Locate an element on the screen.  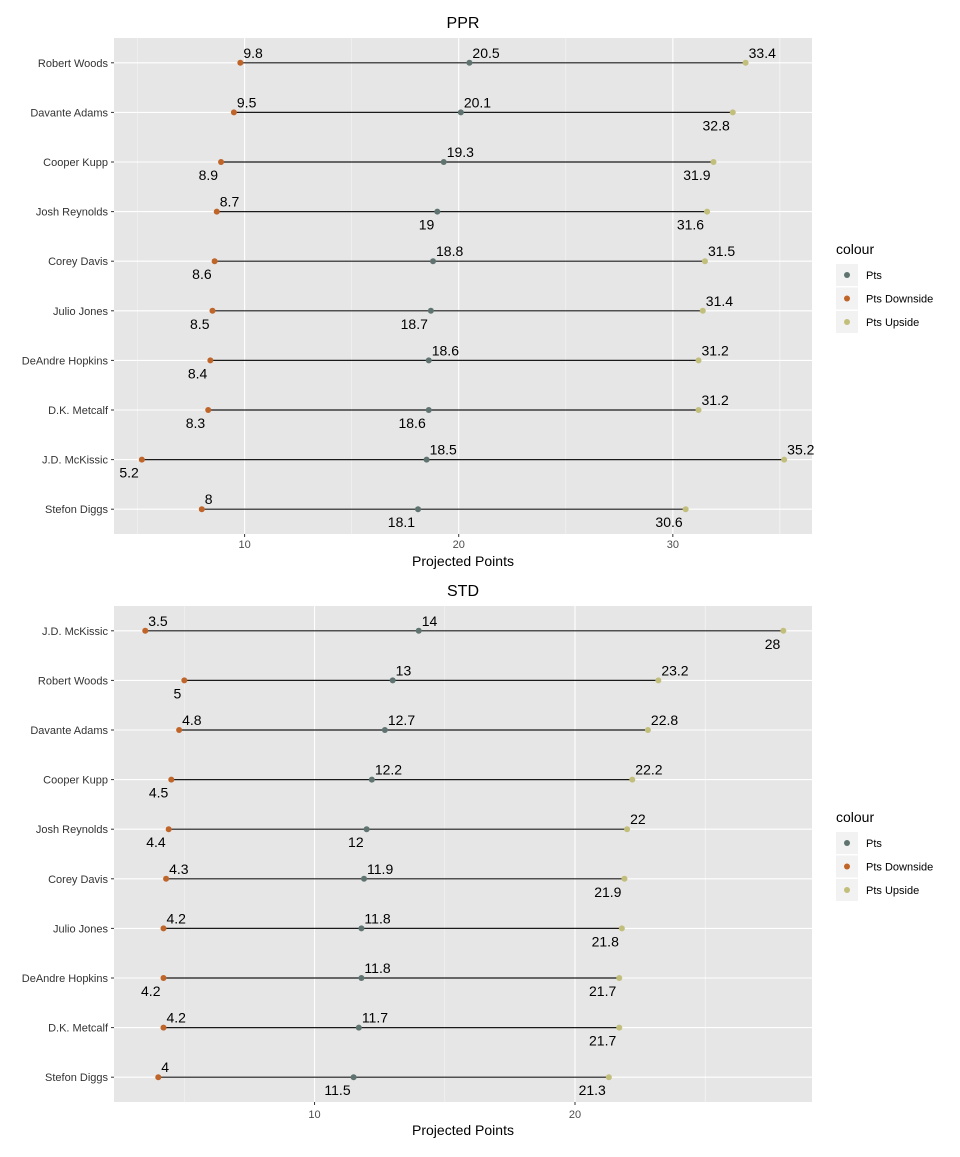
data-label-pts: 19 is located at coordinates (427, 225).